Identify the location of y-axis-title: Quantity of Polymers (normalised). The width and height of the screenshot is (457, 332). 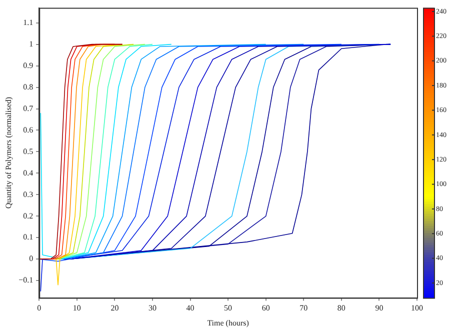
(8, 152).